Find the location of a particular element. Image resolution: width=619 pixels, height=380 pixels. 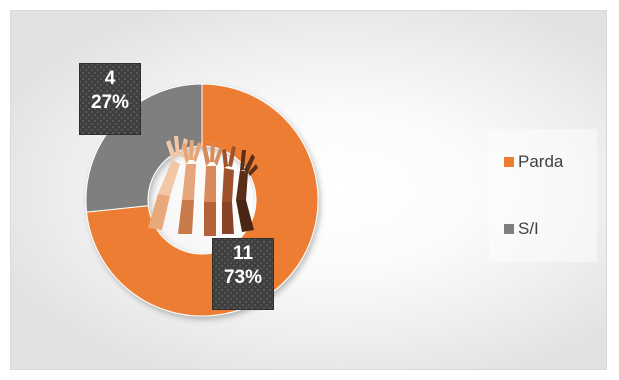

legend is located at coordinates (543, 195).